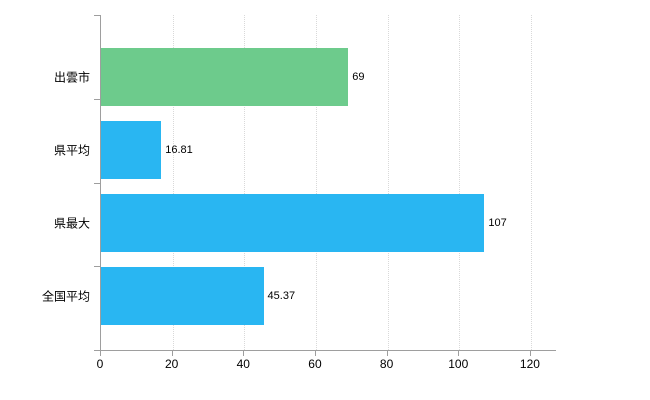 This screenshot has height=400, width=650. Describe the element at coordinates (497, 222) in the screenshot. I see `bar-value-label: 107` at that location.